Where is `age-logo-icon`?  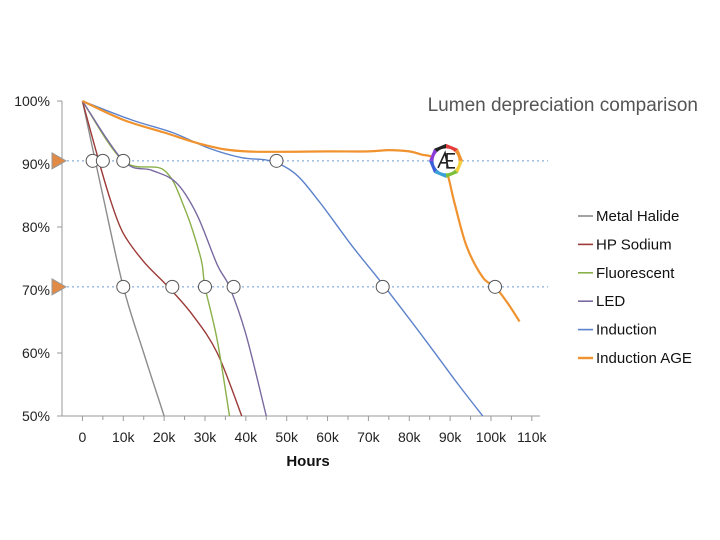 age-logo-icon is located at coordinates (446, 160).